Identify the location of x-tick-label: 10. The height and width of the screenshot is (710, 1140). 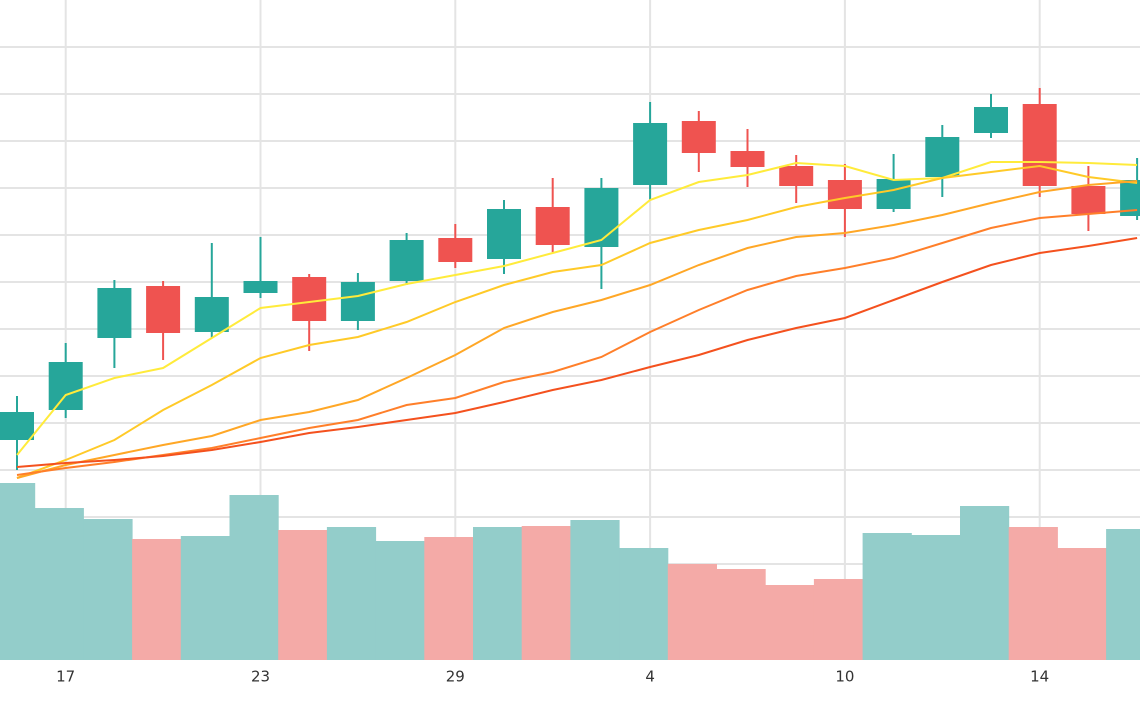
(844, 677).